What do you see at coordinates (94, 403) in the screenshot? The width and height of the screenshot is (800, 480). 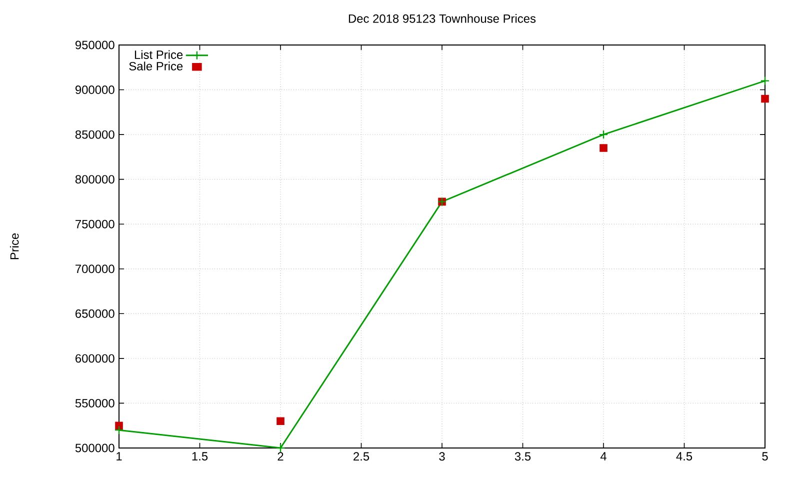 I see `y-tick-label: 550000` at bounding box center [94, 403].